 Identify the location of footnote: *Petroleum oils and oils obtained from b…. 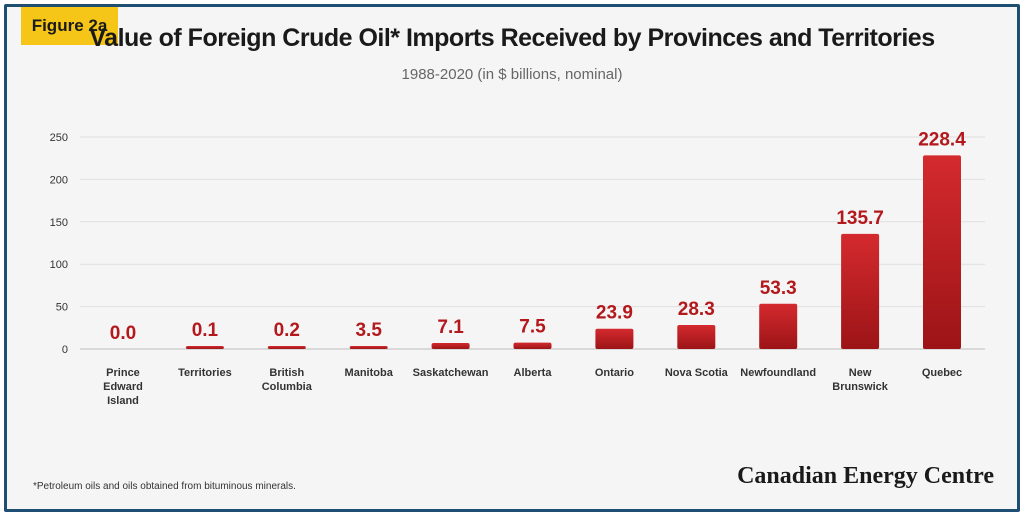
(164, 486).